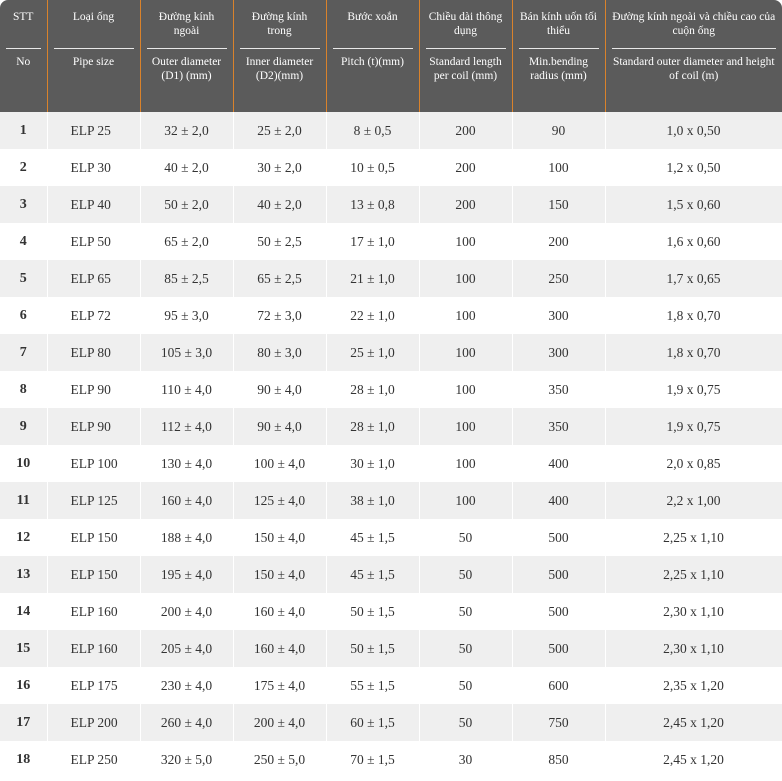 Image resolution: width=782 pixels, height=781 pixels. I want to click on table-cell: 45 ± 1,5, so click(373, 537).